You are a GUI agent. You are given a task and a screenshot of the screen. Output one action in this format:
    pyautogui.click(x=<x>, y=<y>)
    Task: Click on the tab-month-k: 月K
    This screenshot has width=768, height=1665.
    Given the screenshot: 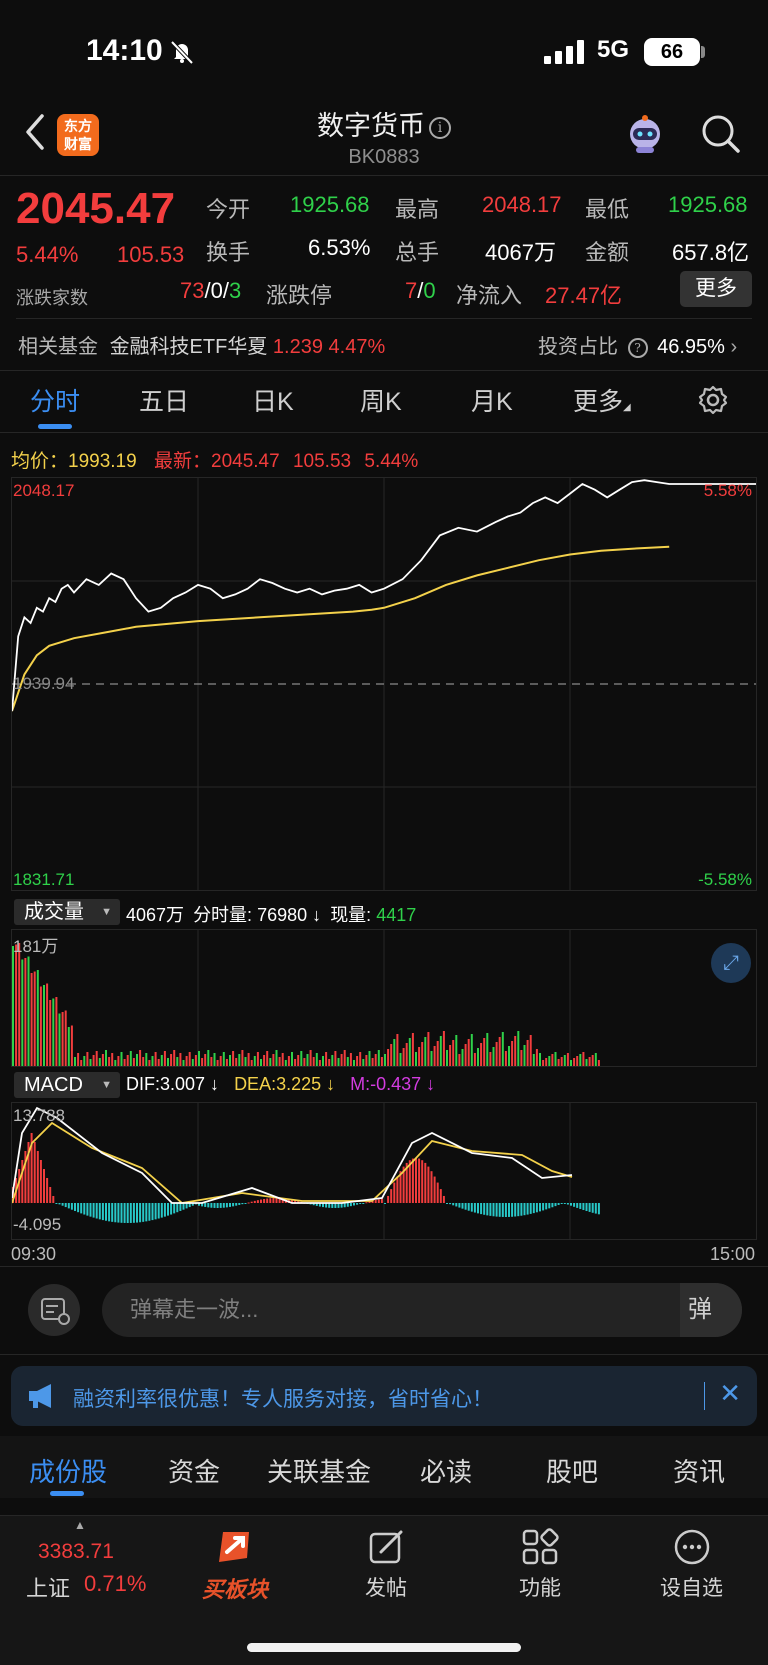 What is the action you would take?
    pyautogui.click(x=492, y=402)
    